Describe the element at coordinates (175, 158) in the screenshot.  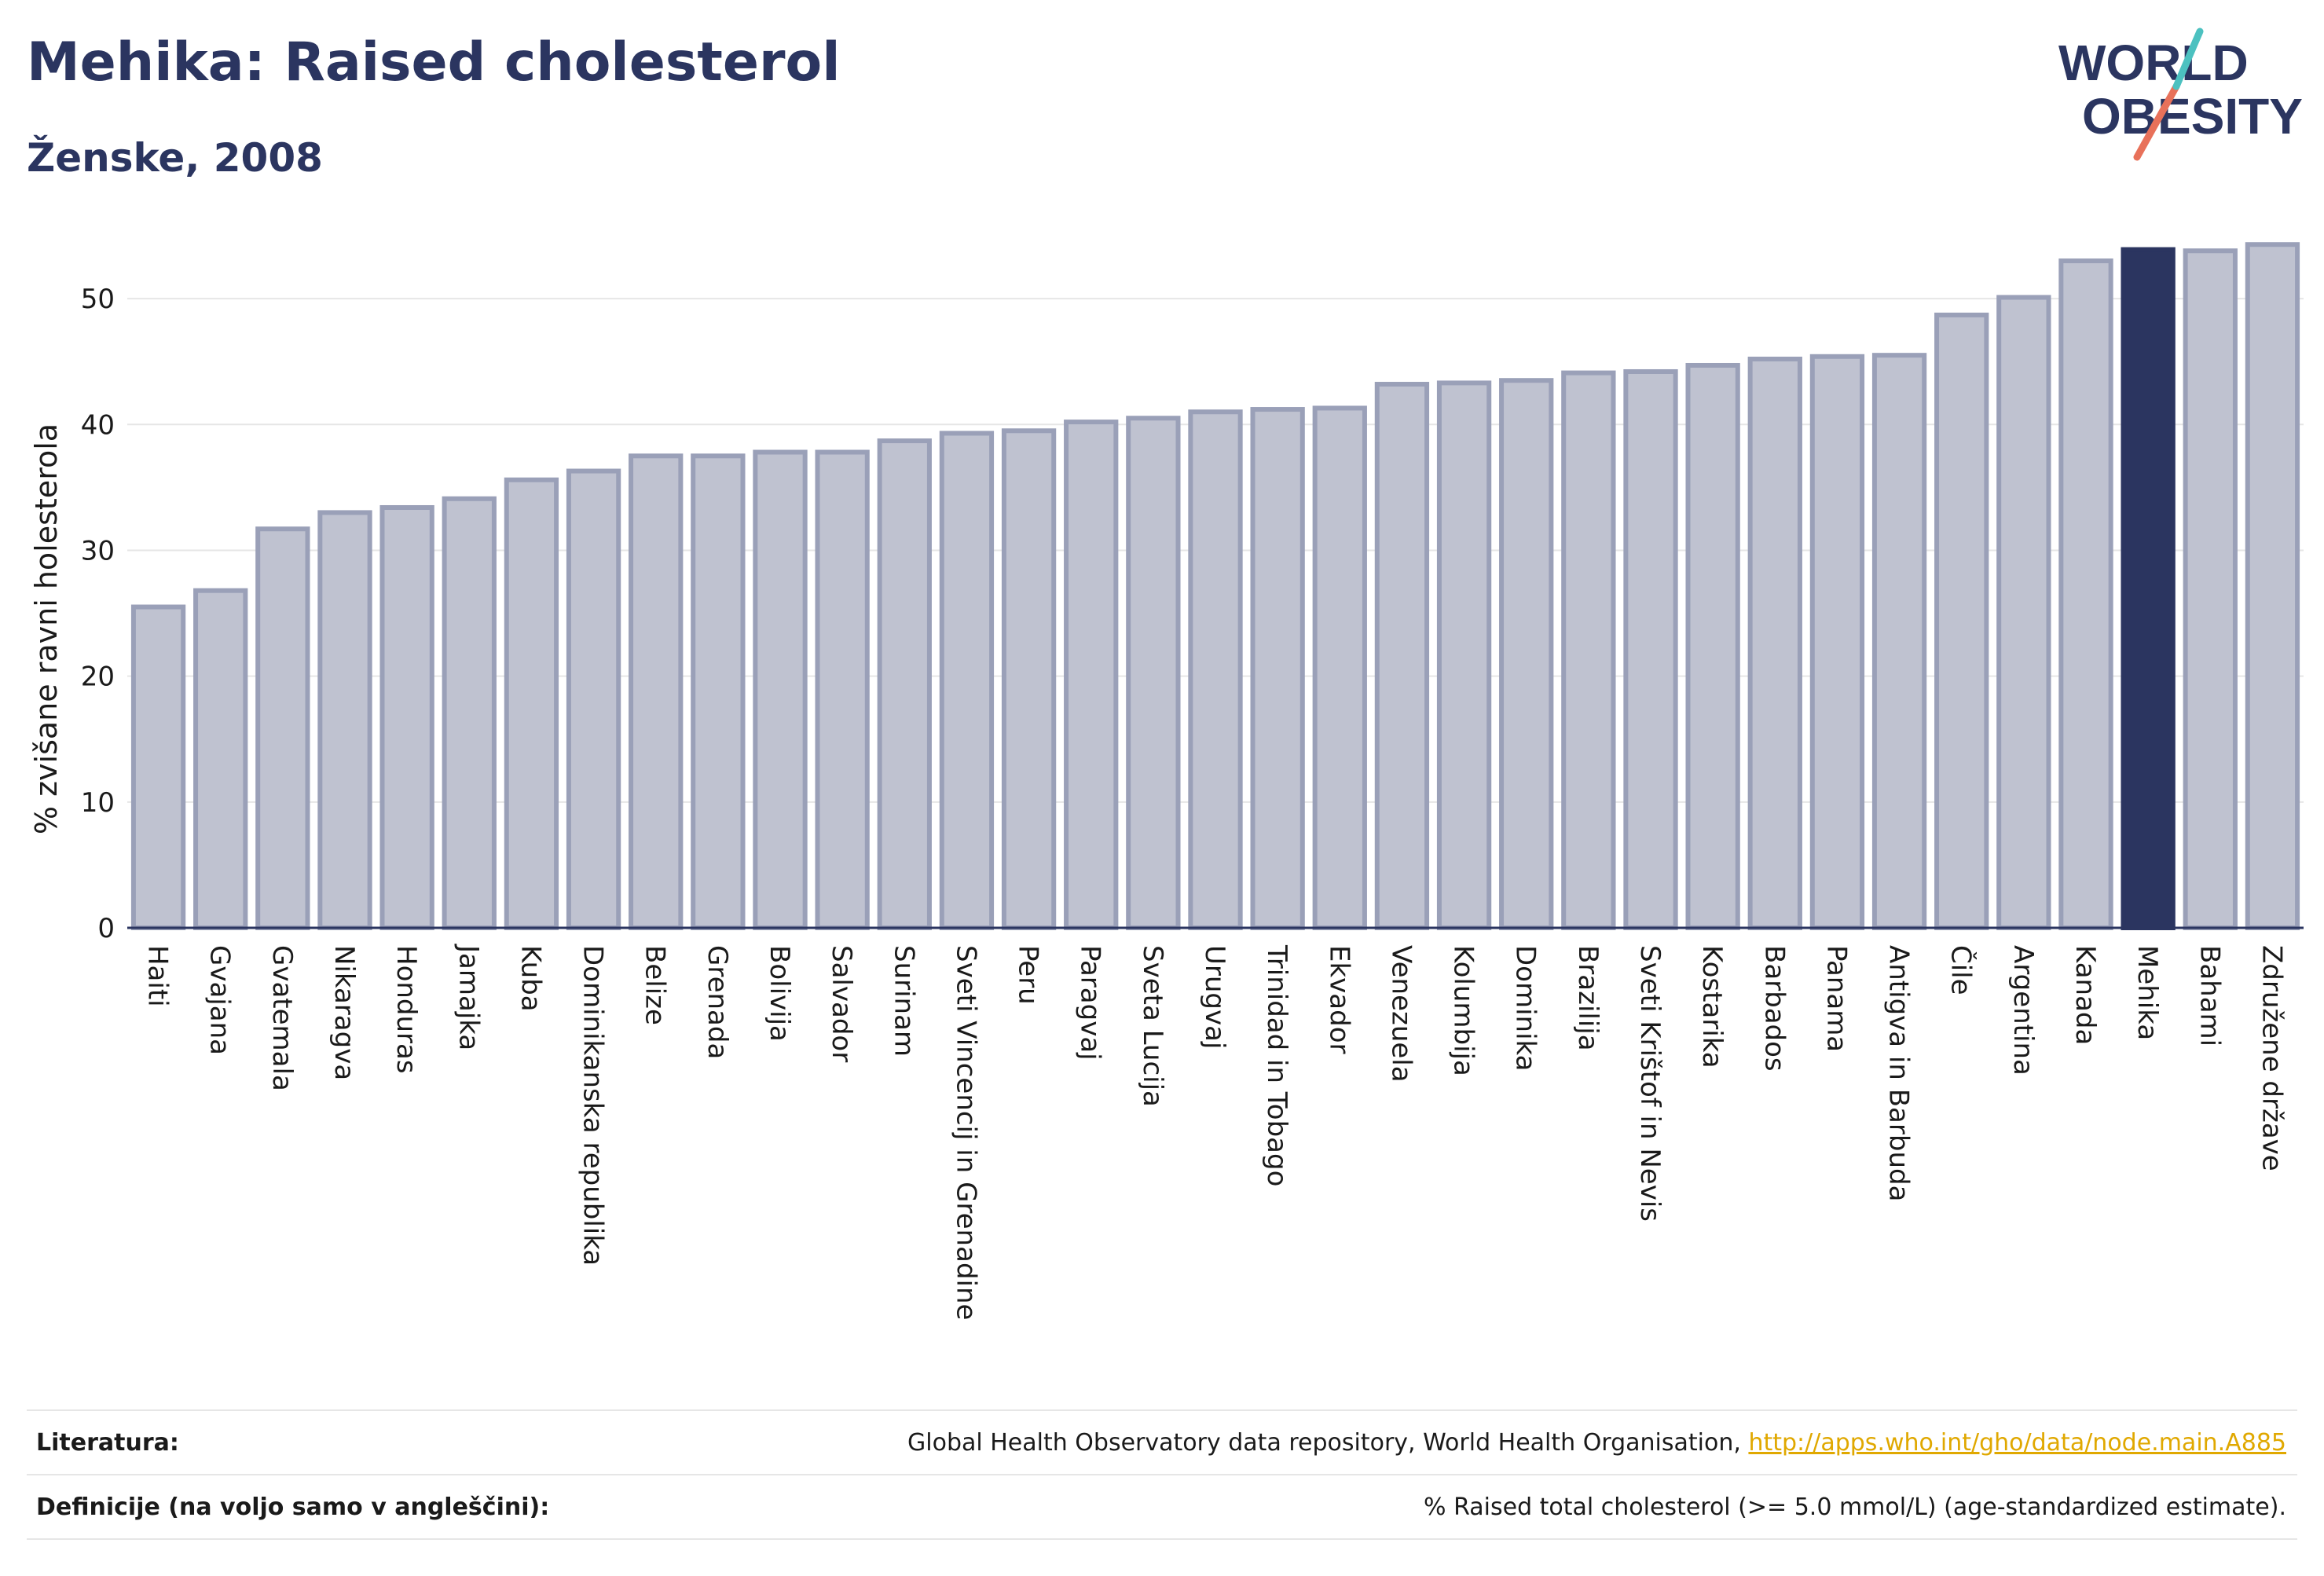
I see `chart-subtitle: Ženske, 2008` at that location.